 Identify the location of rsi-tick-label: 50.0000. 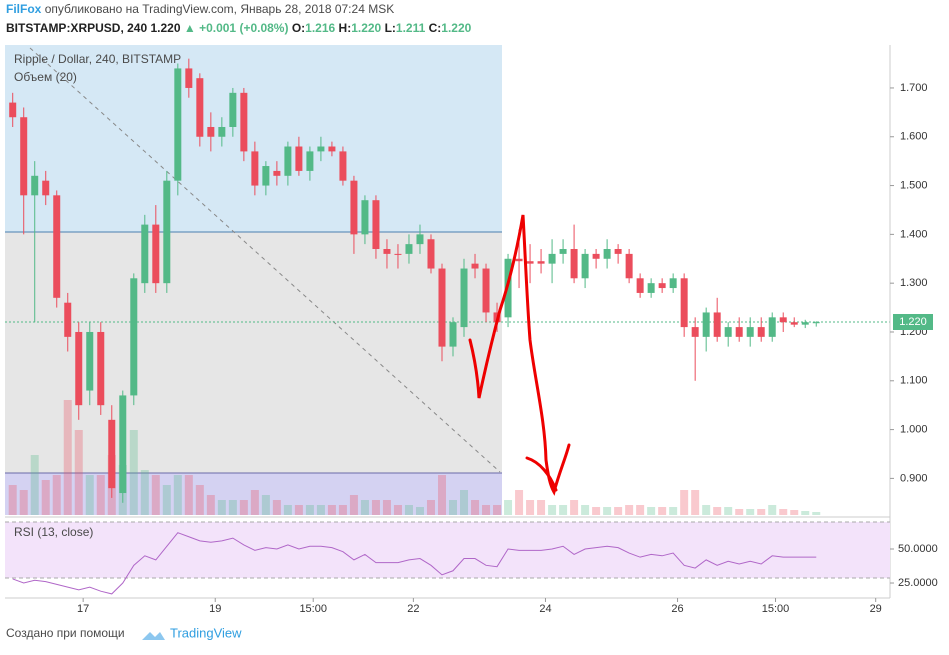
(918, 549).